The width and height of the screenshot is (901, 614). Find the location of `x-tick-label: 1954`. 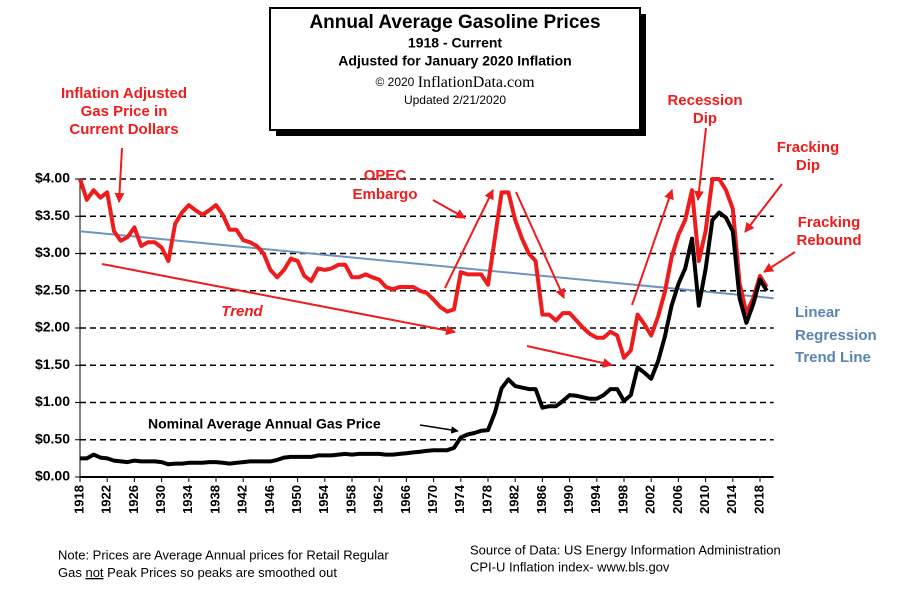

x-tick-label: 1954 is located at coordinates (323, 499).